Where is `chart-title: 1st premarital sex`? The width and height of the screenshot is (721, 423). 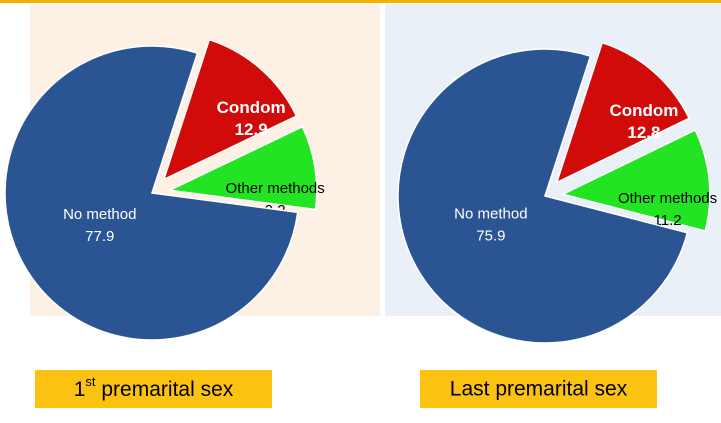
chart-title: 1st premarital sex is located at coordinates (154, 387).